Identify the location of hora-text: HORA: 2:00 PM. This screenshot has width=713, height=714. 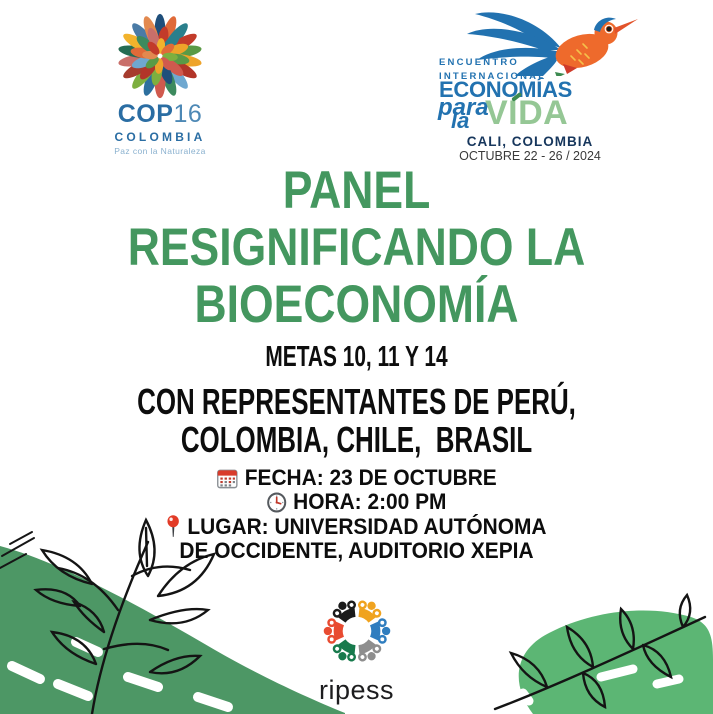
(370, 501).